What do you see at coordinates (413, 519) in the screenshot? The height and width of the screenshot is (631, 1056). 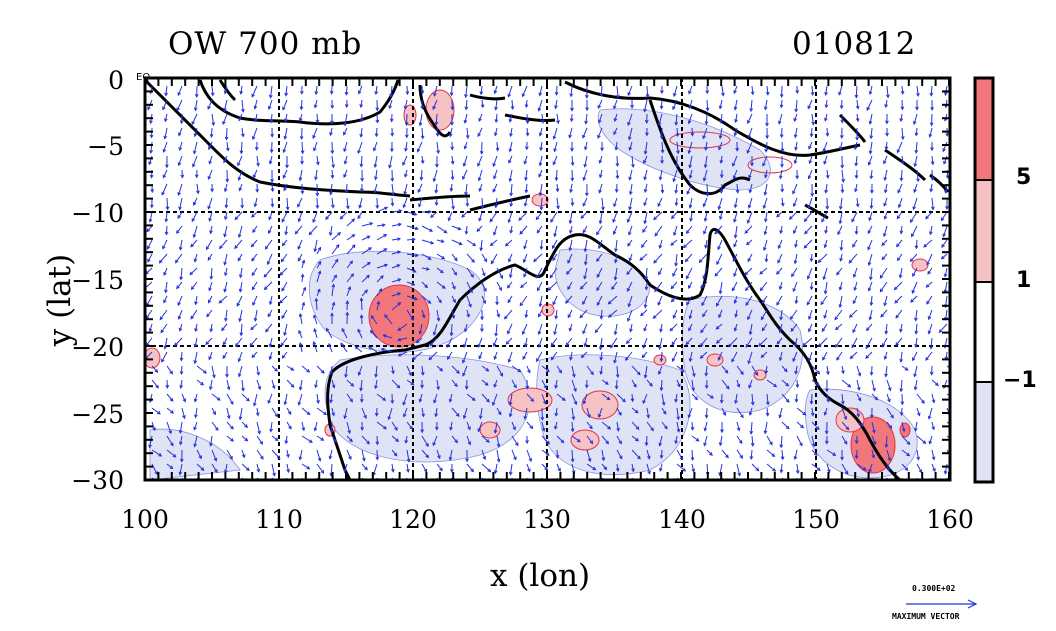 I see `x-tick-label: 120` at bounding box center [413, 519].